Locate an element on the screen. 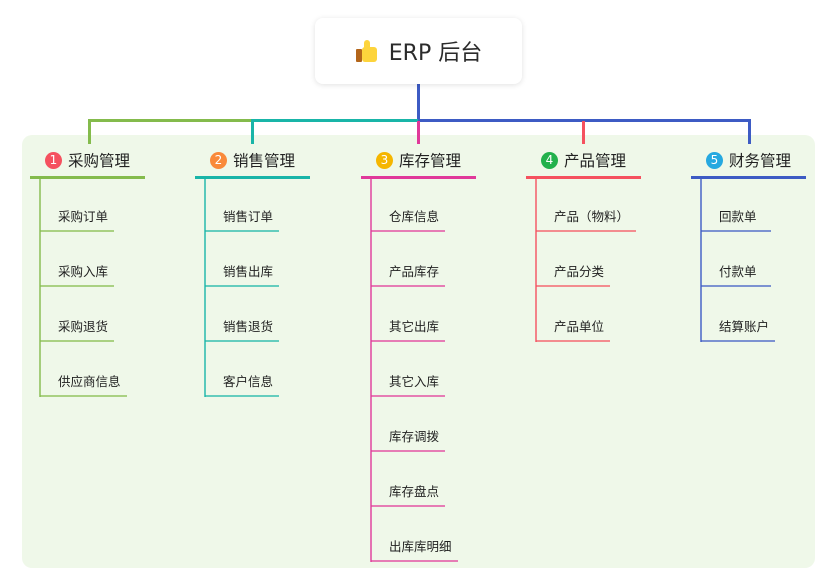  branch-header: 4 产品管理 is located at coordinates (598, 160).